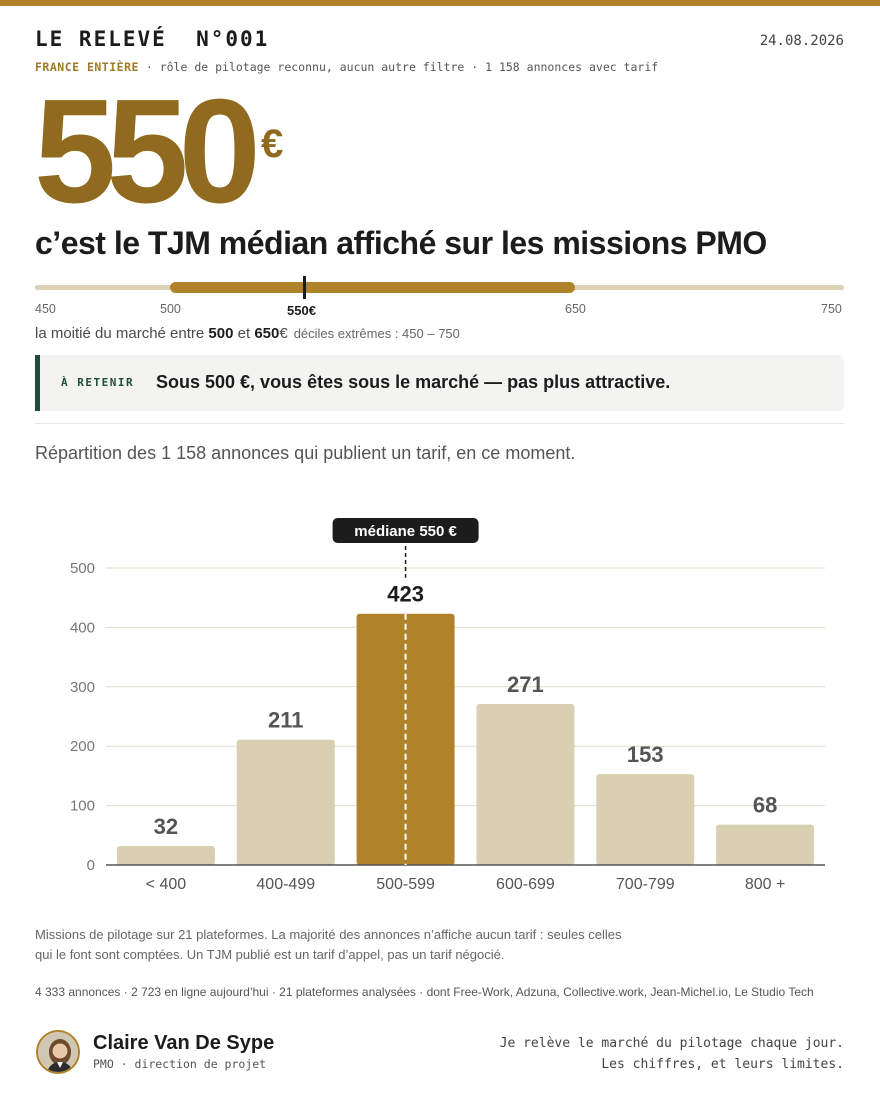  Describe the element at coordinates (98, 382) in the screenshot. I see `callout-tag: À RETENIR` at that location.